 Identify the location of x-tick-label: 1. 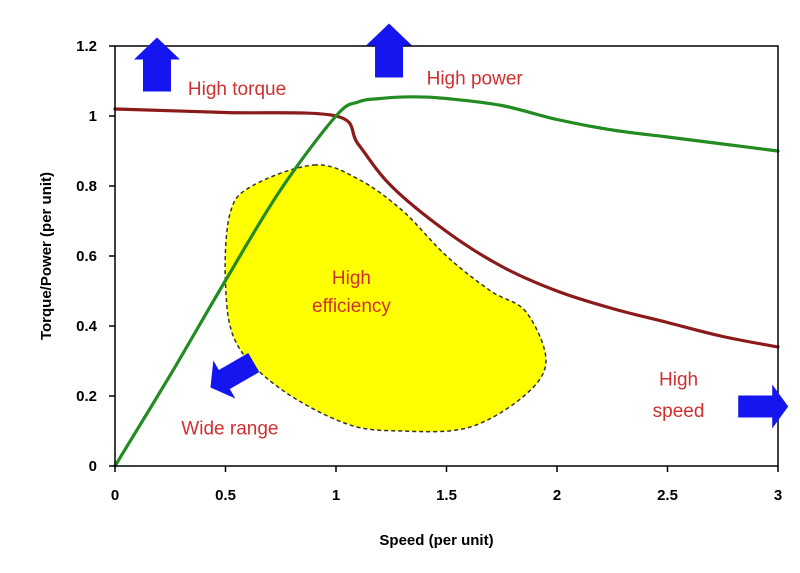
(336, 495).